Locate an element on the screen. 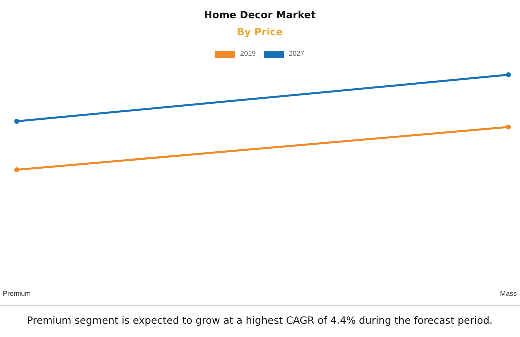  chart-subtitle: By Price is located at coordinates (260, 33).